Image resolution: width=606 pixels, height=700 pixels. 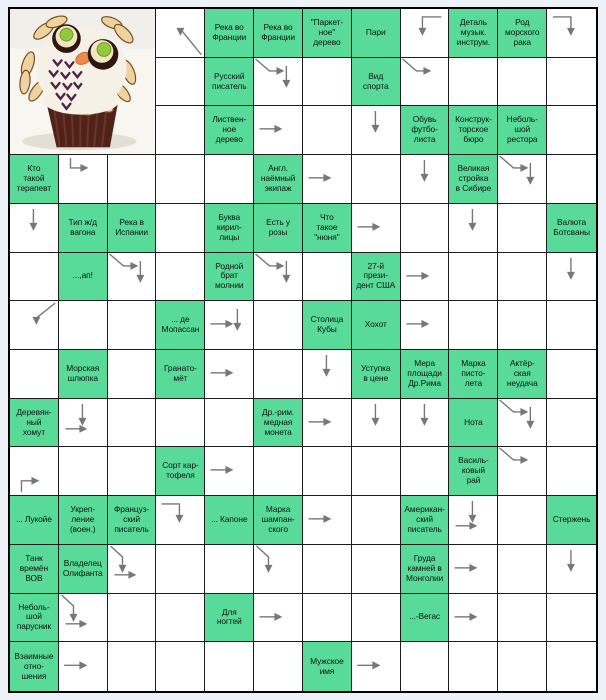 What do you see at coordinates (278, 374) in the screenshot?
I see `answer-cell-r8c6` at bounding box center [278, 374].